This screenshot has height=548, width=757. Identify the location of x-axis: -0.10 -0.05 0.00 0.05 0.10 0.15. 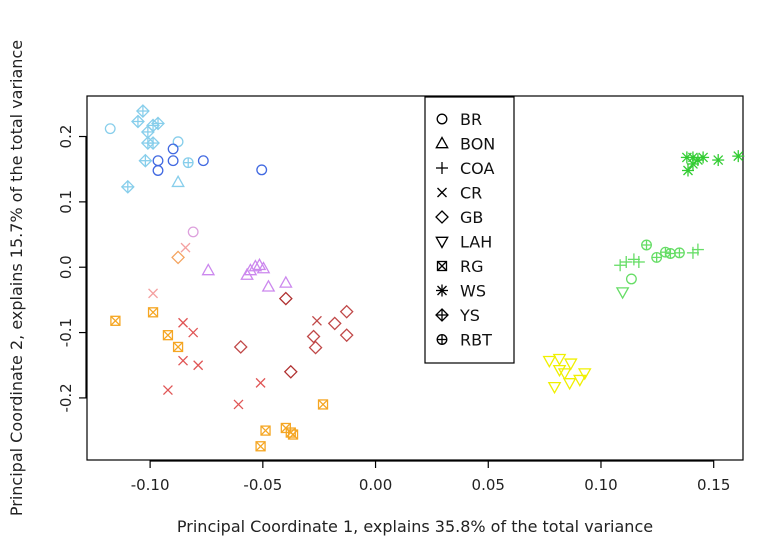
(431, 477).